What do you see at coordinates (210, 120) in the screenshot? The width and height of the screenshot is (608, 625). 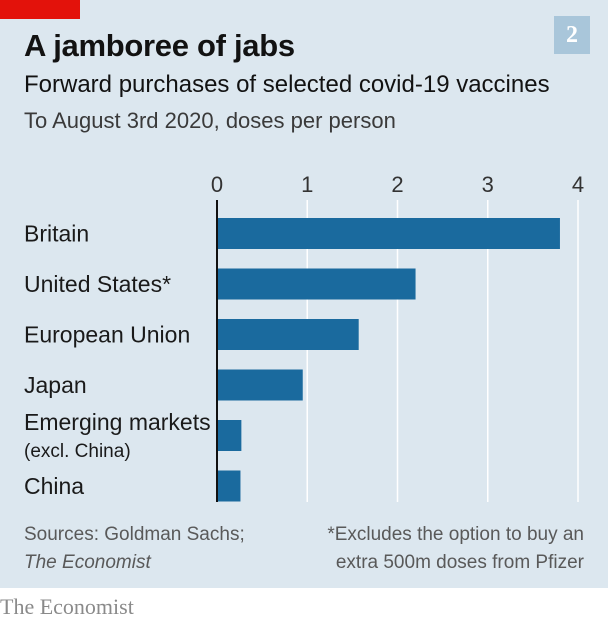 I see `chart-note: To August 3rd 2020, doses per person` at bounding box center [210, 120].